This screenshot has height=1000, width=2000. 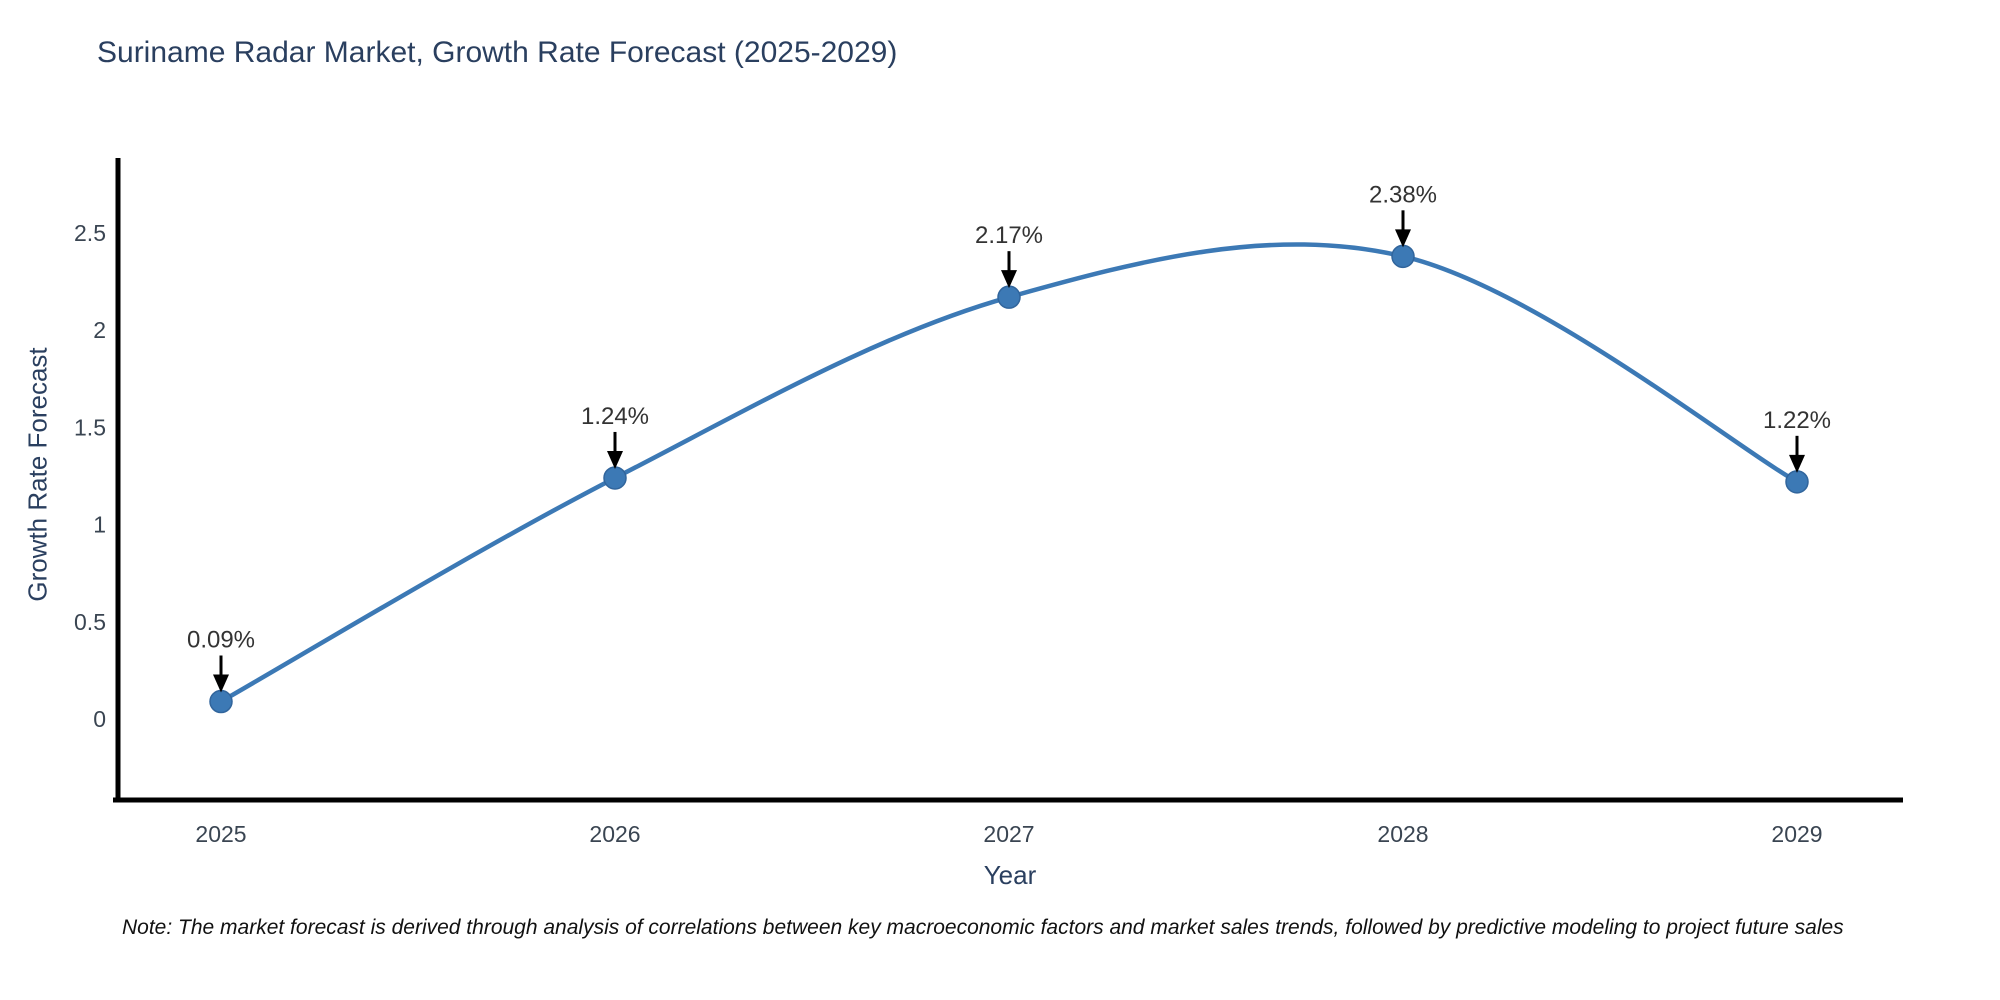 What do you see at coordinates (221, 640) in the screenshot?
I see `annotation-label: 0.09%` at bounding box center [221, 640].